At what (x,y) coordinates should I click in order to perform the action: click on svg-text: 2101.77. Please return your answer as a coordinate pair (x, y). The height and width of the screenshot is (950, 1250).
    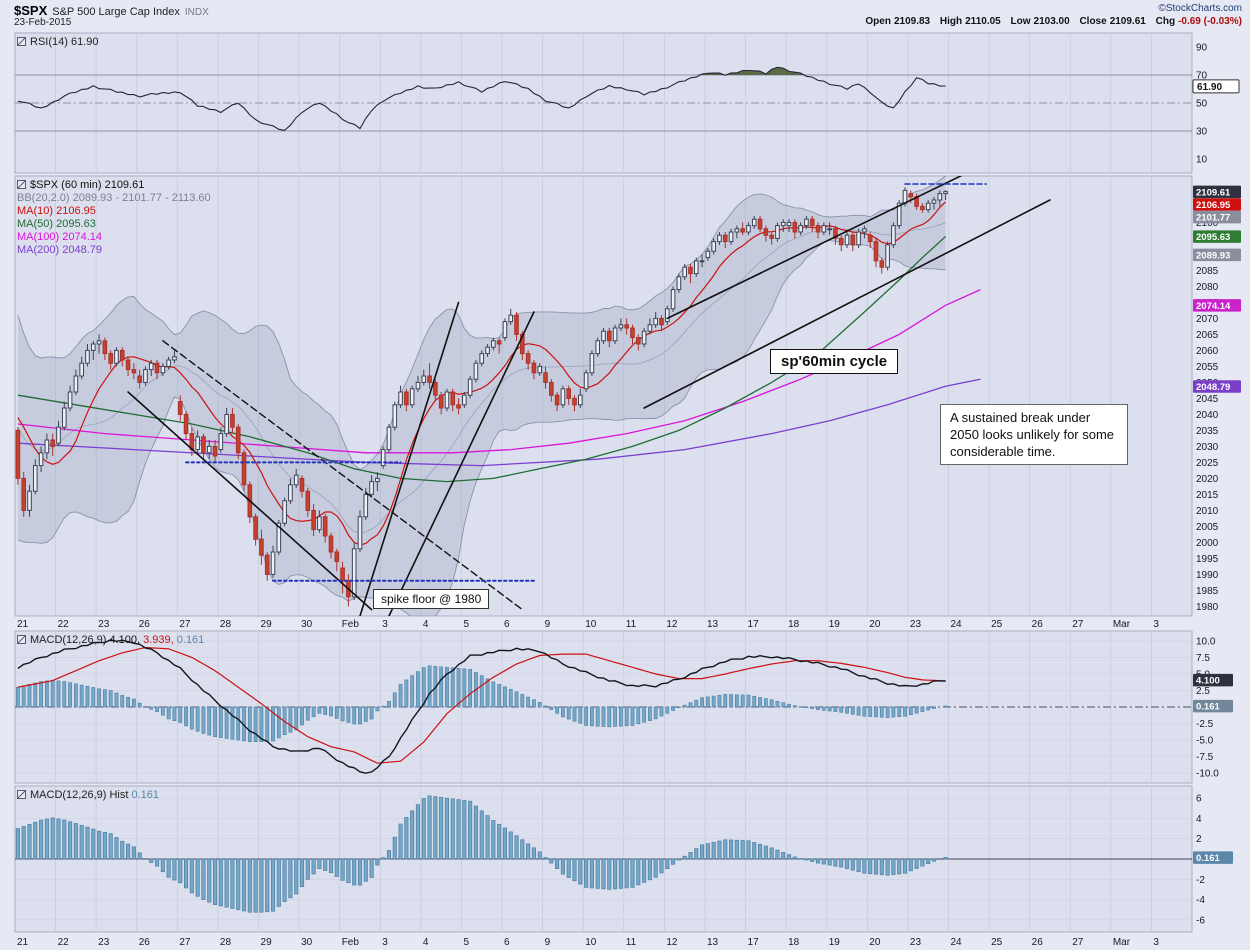
    Looking at the image, I should click on (1213, 218).